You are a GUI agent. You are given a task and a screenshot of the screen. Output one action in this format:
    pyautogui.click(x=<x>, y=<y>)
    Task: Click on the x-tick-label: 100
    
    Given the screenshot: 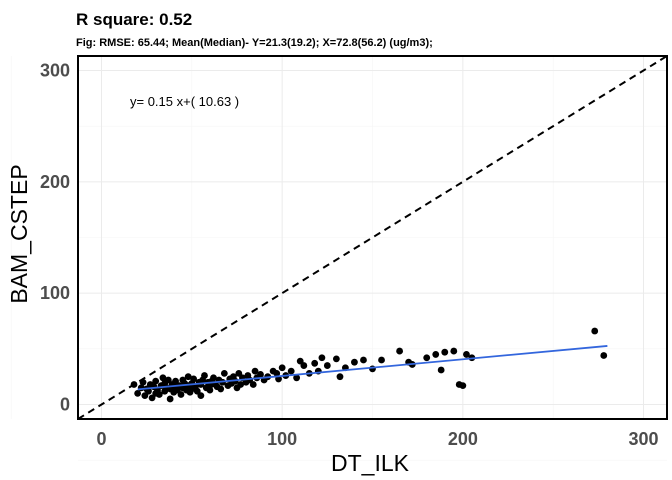 What is the action you would take?
    pyautogui.click(x=282, y=439)
    